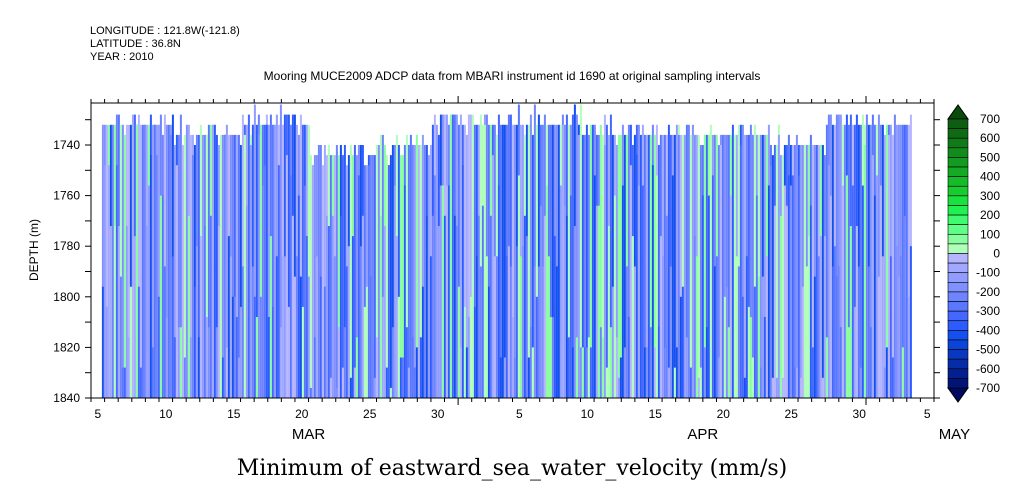  What do you see at coordinates (958, 296) in the screenshot?
I see `colorbar-band` at bounding box center [958, 296].